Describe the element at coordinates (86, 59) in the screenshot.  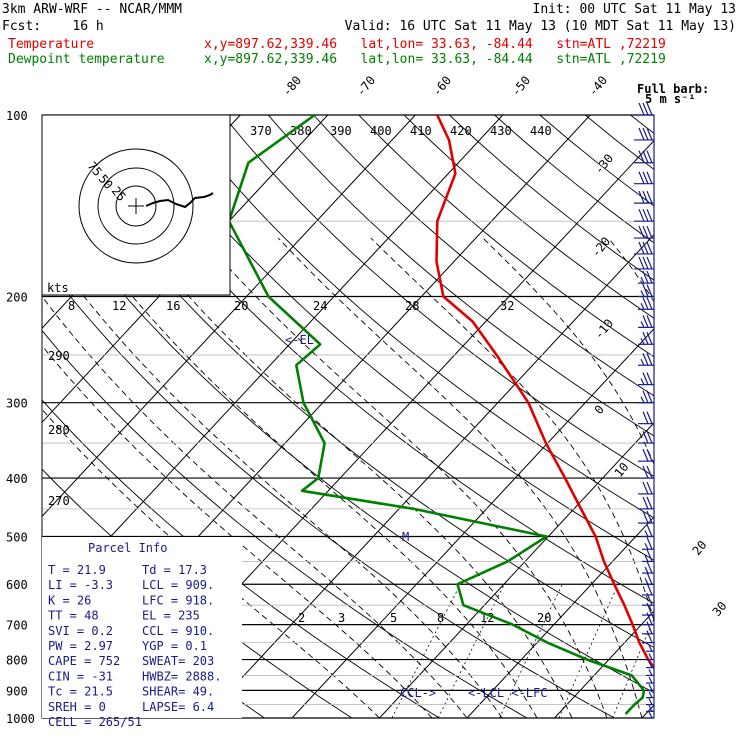
I see `dewpoint-legend: Dewpoint temperature` at that location.